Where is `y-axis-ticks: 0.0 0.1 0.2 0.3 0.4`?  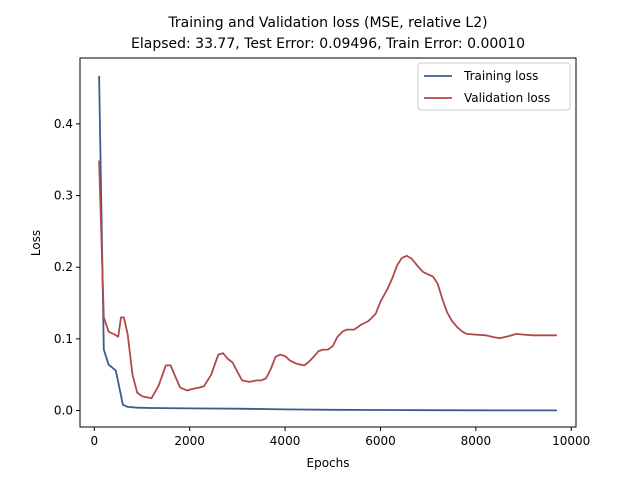 y-axis-ticks: 0.0 0.1 0.2 0.3 0.4 is located at coordinates (67, 267).